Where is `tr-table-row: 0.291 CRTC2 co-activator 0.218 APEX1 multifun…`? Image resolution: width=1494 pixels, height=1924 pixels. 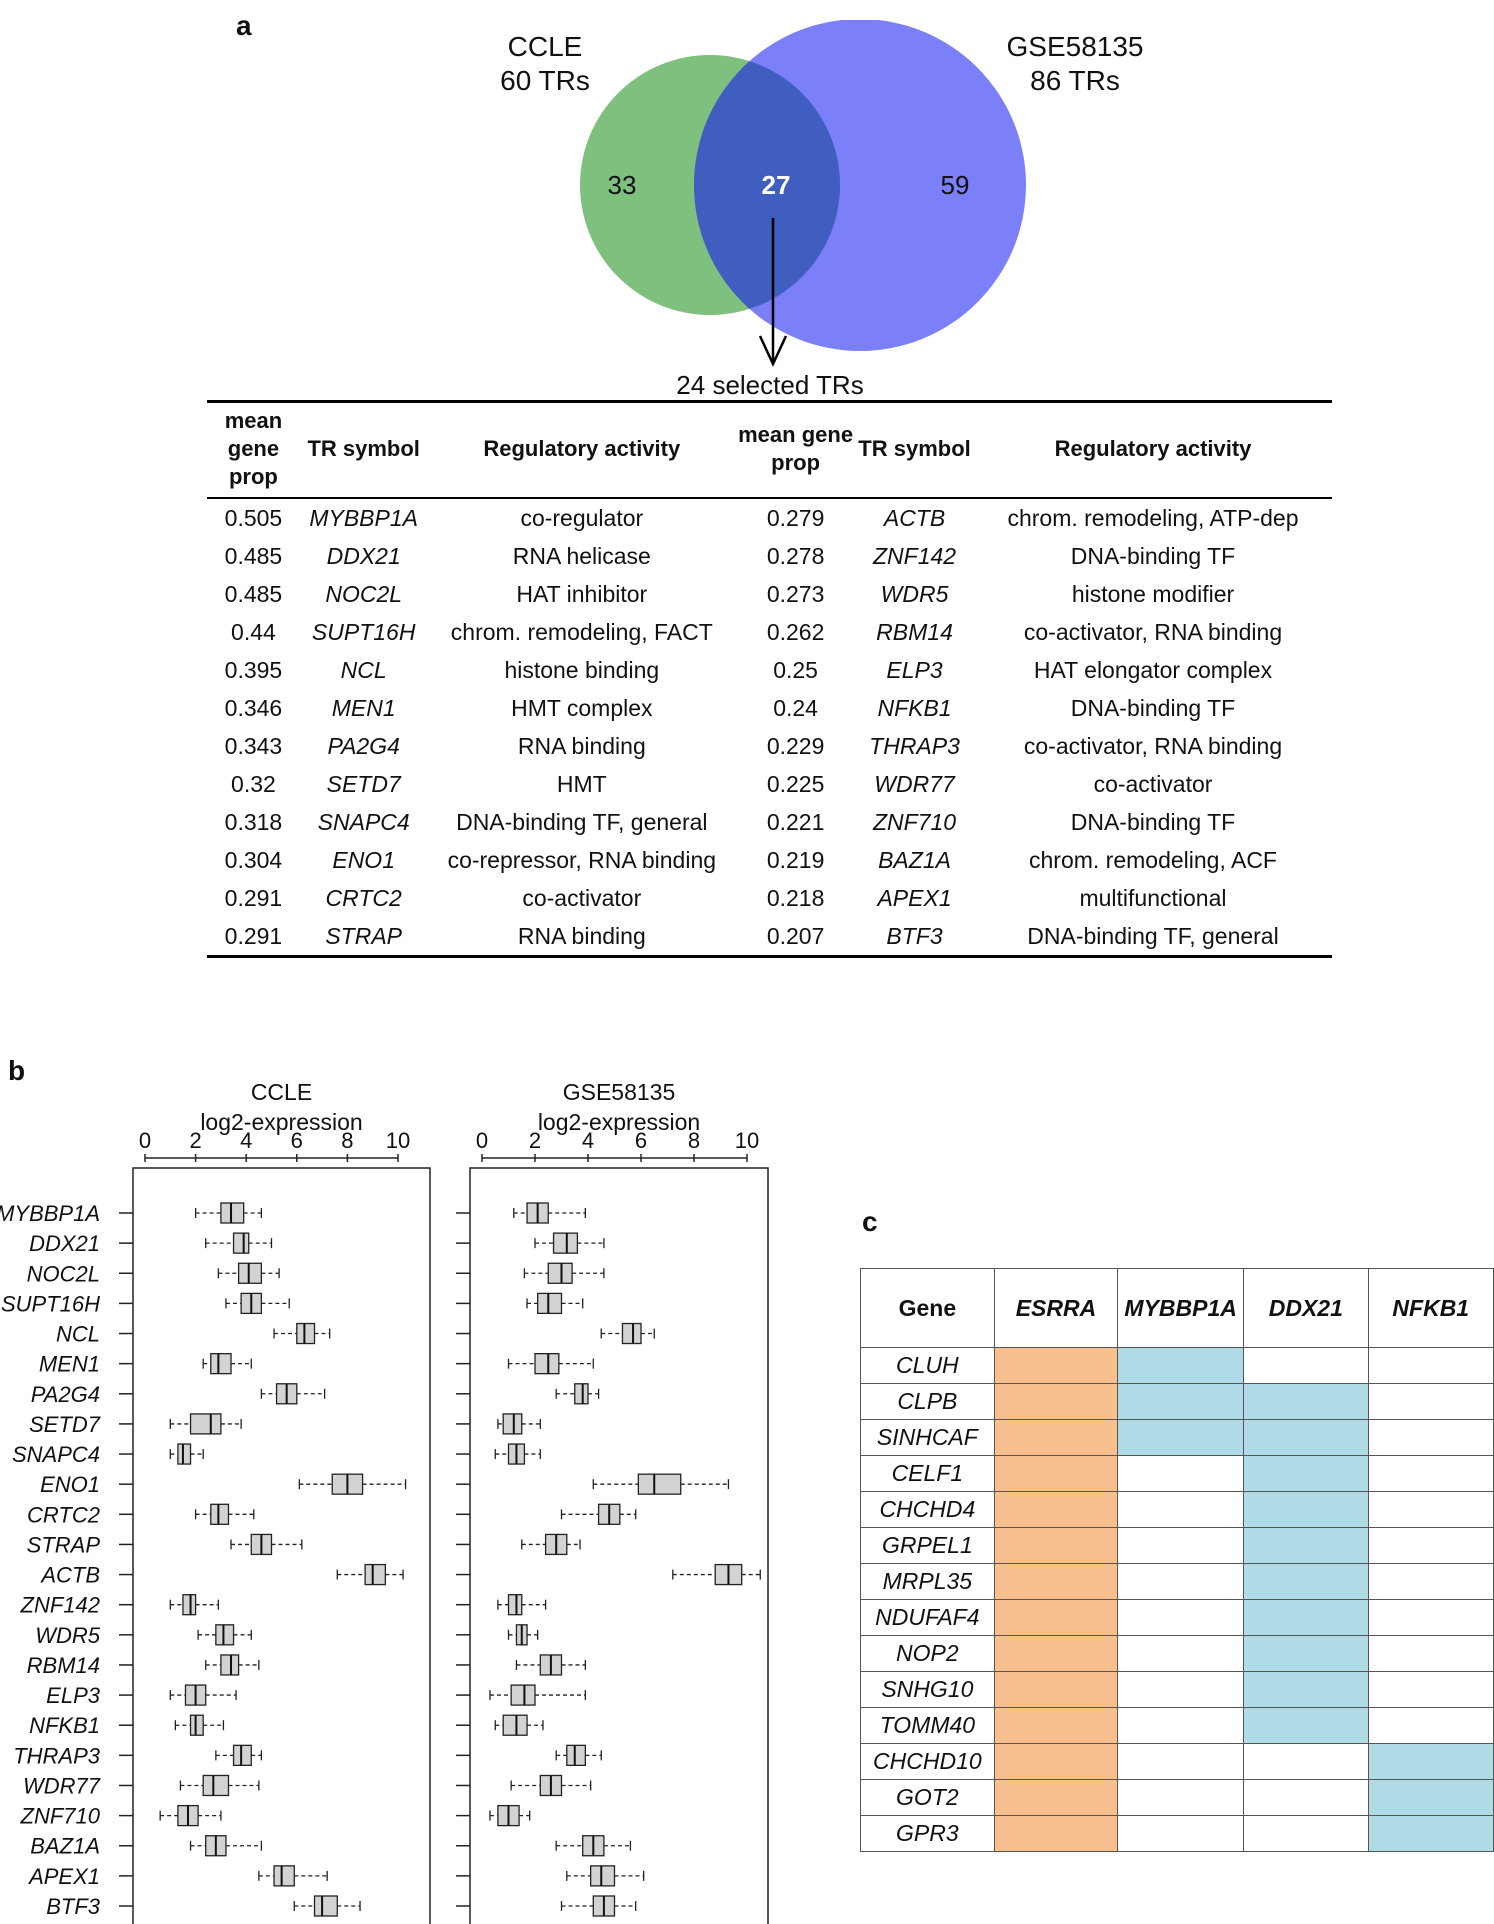 tr-table-row: 0.291 CRTC2 co-activator 0.218 APEX1 multifun… is located at coordinates (769, 898).